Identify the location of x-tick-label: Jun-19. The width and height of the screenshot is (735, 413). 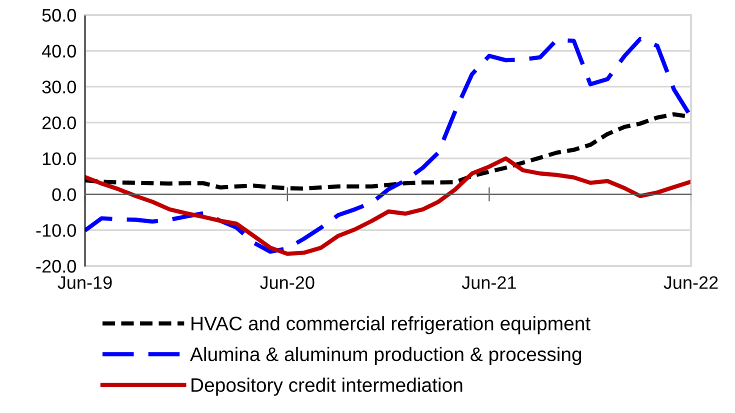
(85, 282).